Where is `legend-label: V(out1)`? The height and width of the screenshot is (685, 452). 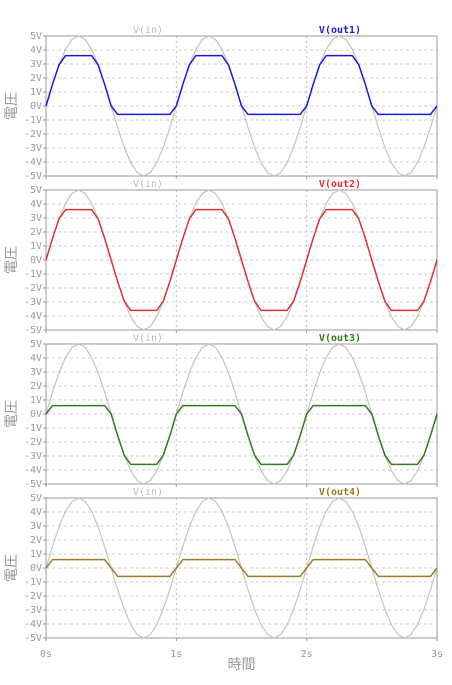
legend-label: V(out1) is located at coordinates (340, 30).